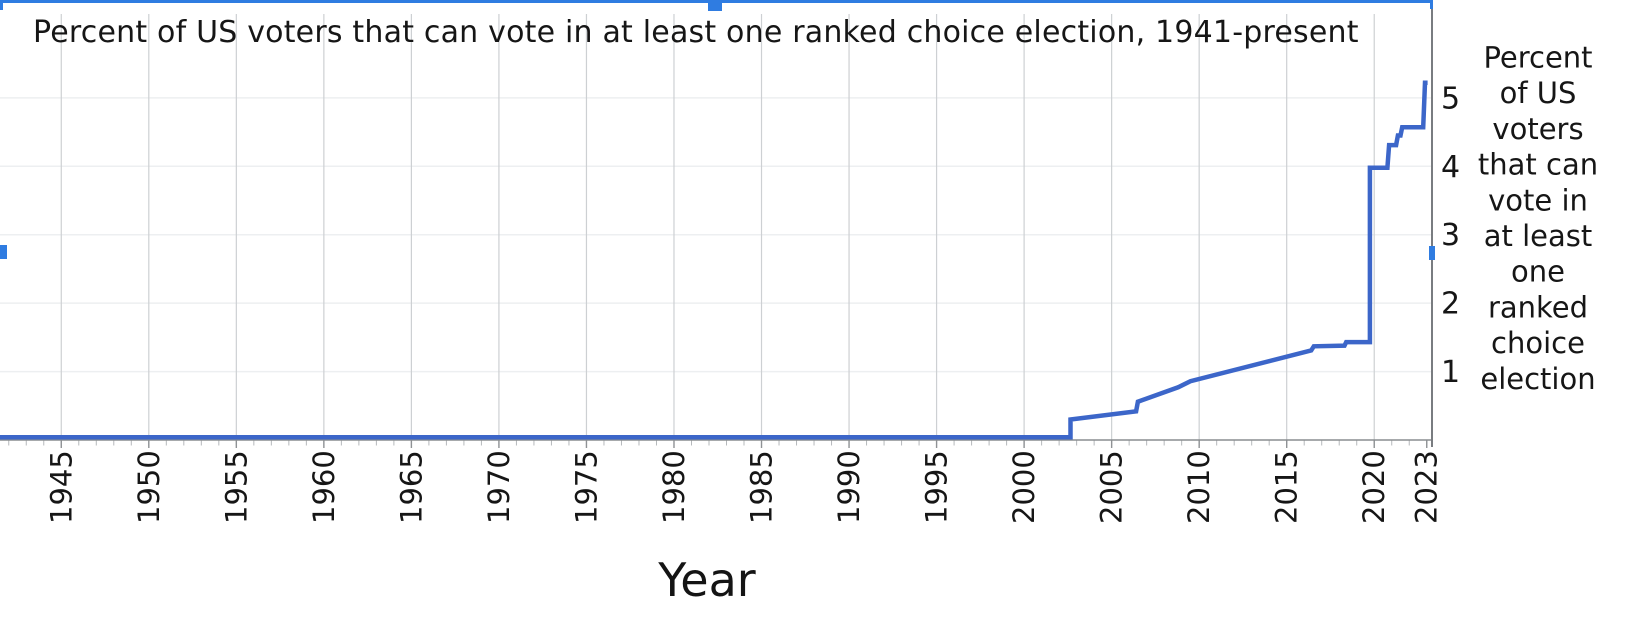  Describe the element at coordinates (1450, 372) in the screenshot. I see `y-tick-label: 1` at that location.